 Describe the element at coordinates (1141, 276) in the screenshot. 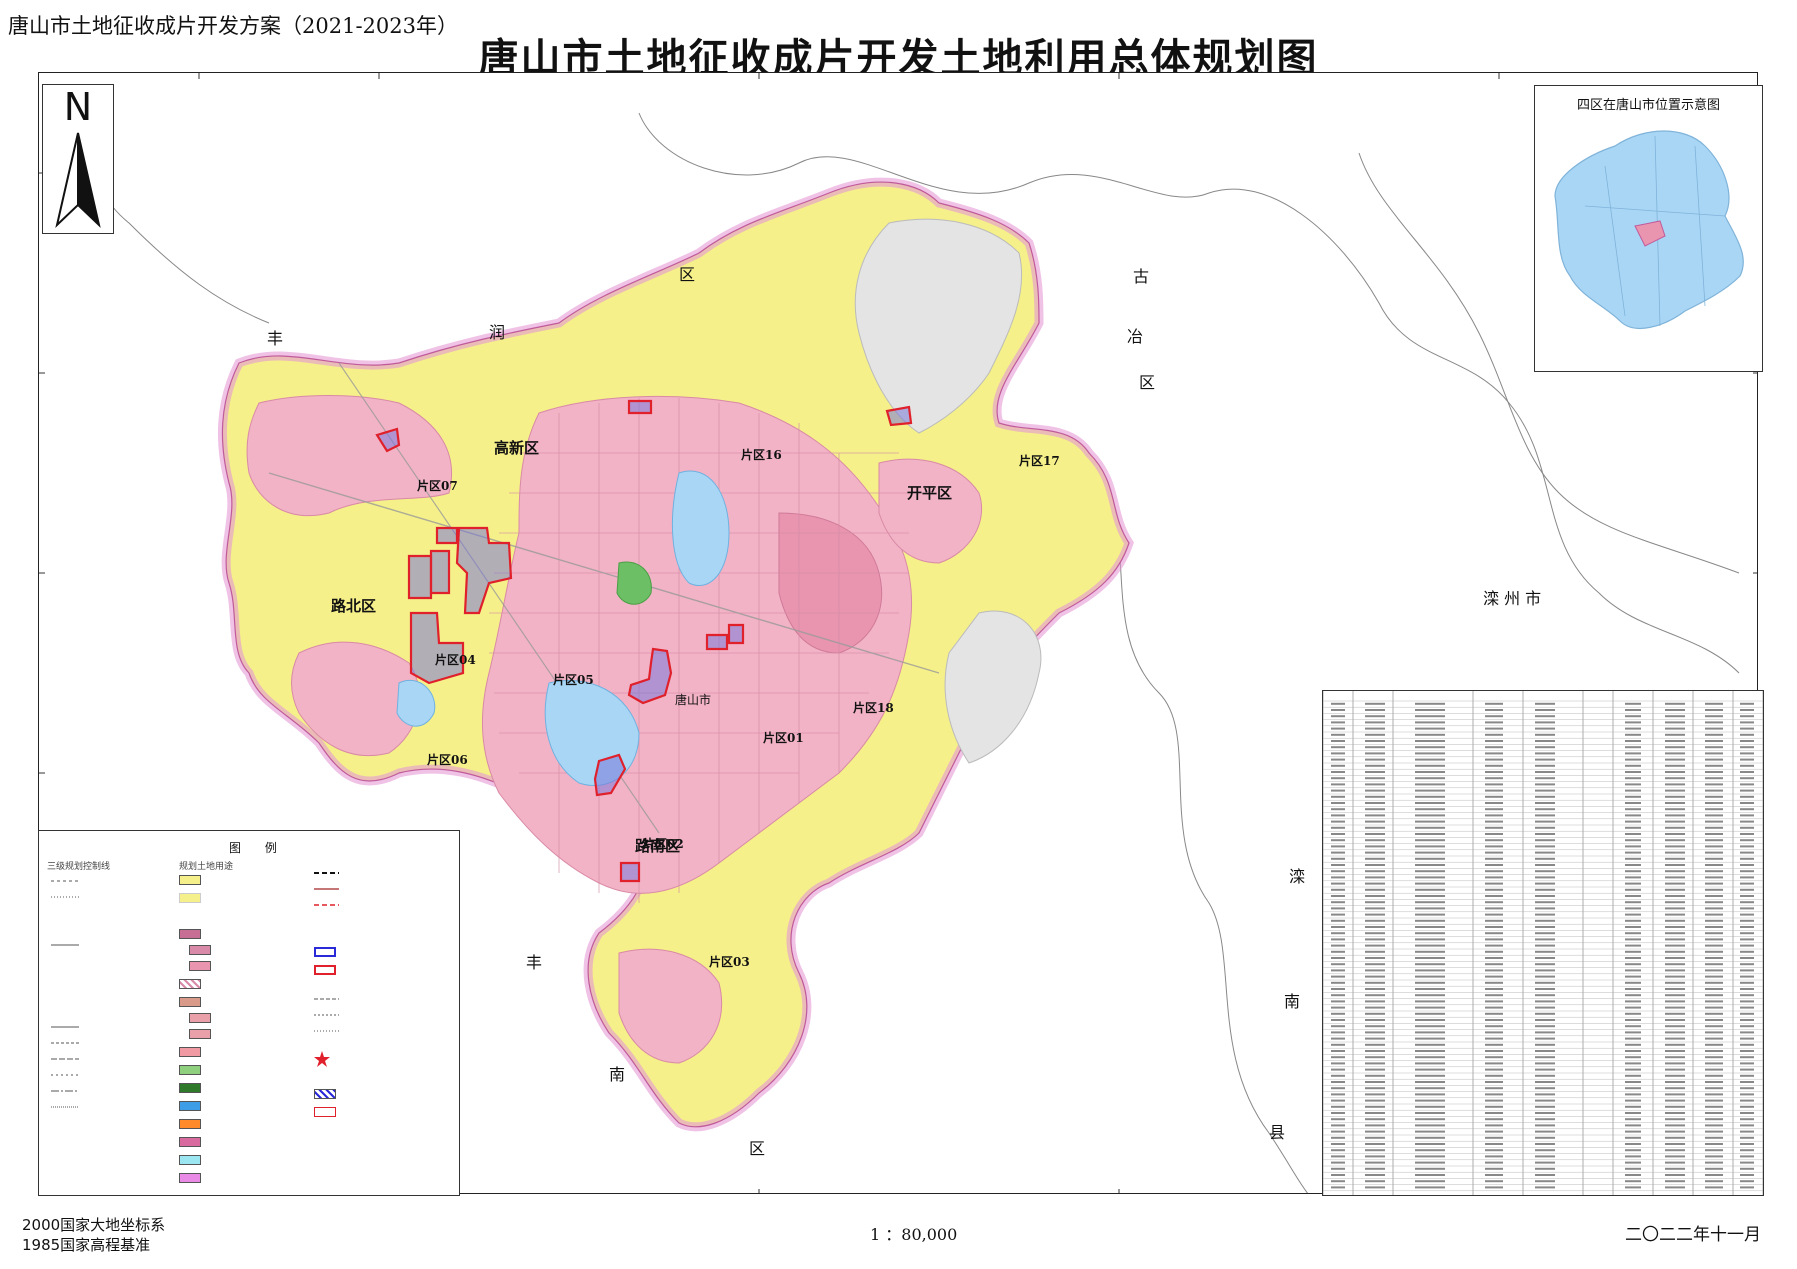

I see `region-guye-char1: 古` at that location.